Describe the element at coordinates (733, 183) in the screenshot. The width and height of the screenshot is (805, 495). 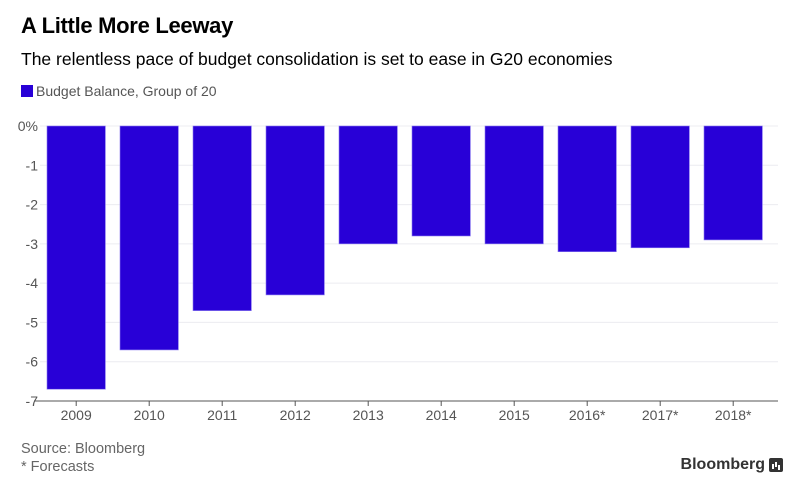
I see `bar-2018` at that location.